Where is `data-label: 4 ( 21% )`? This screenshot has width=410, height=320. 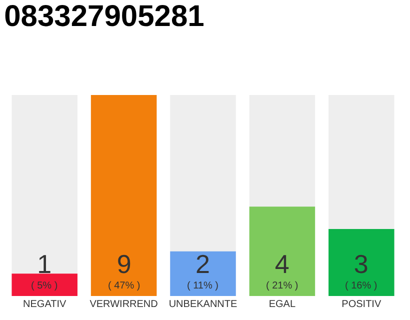
data-label: 4 ( 21% ) is located at coordinates (282, 270).